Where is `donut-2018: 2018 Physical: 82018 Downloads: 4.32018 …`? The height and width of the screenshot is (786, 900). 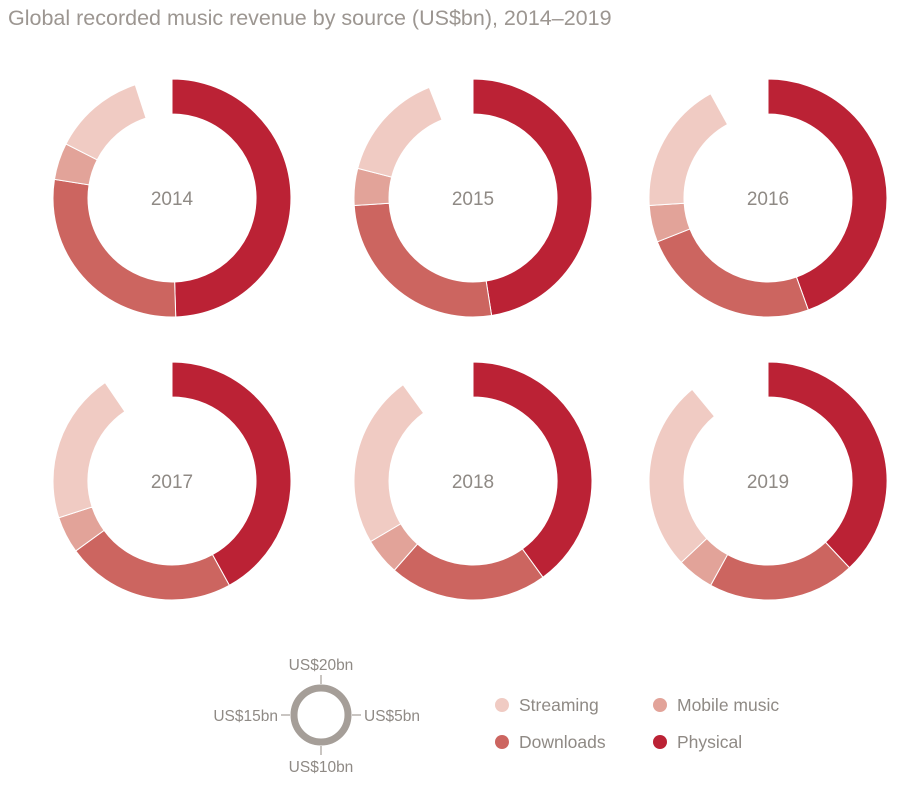 donut-2018: 2018 Physical: 82018 Downloads: 4.32018 … is located at coordinates (473, 481).